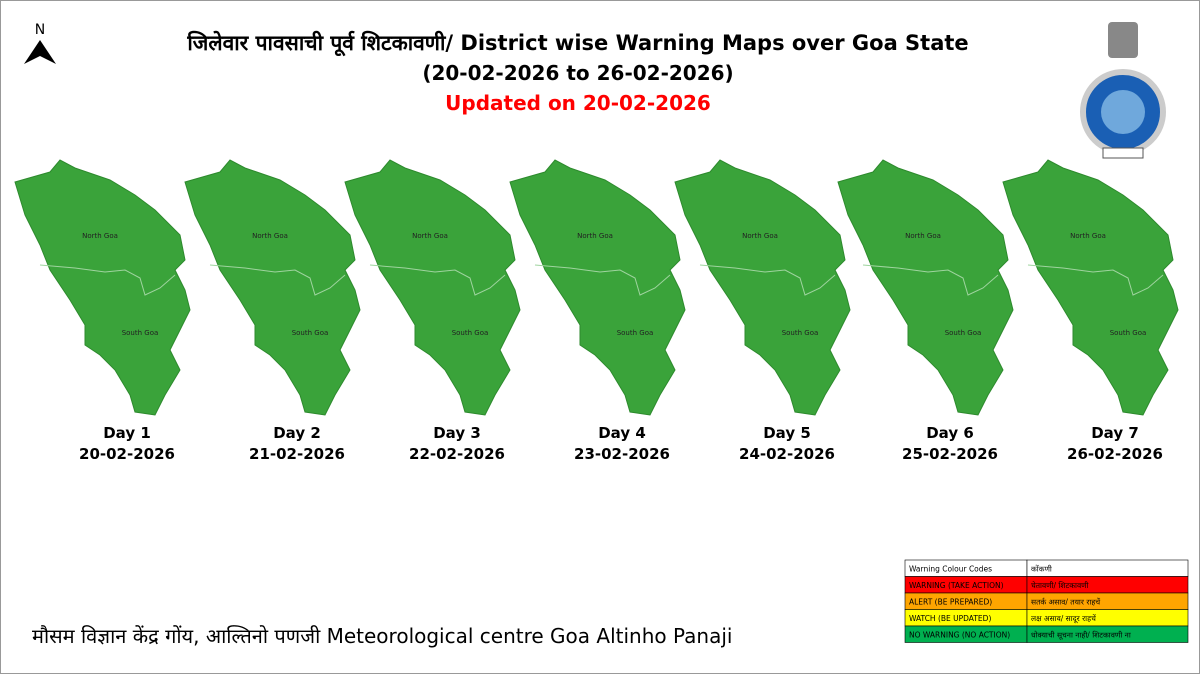 Image resolution: width=1200 pixels, height=674 pixels. I want to click on period: (20-02-2026 to 26-02-2026), so click(577, 73).